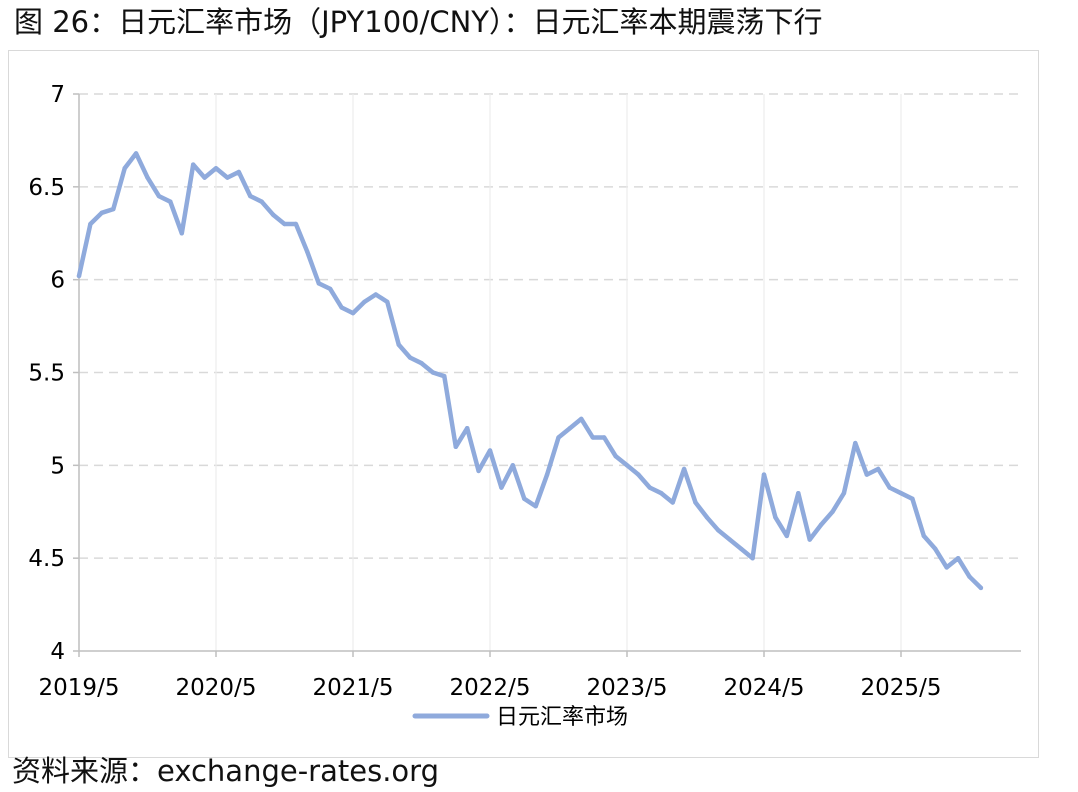 The image size is (1078, 792). What do you see at coordinates (353, 688) in the screenshot?
I see `x-tick-label: 2021/5` at bounding box center [353, 688].